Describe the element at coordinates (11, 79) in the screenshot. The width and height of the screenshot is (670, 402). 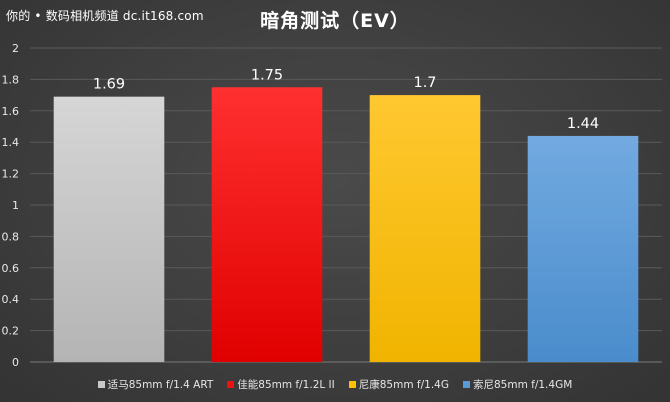
I see `y-tick-label: 1.8` at that location.